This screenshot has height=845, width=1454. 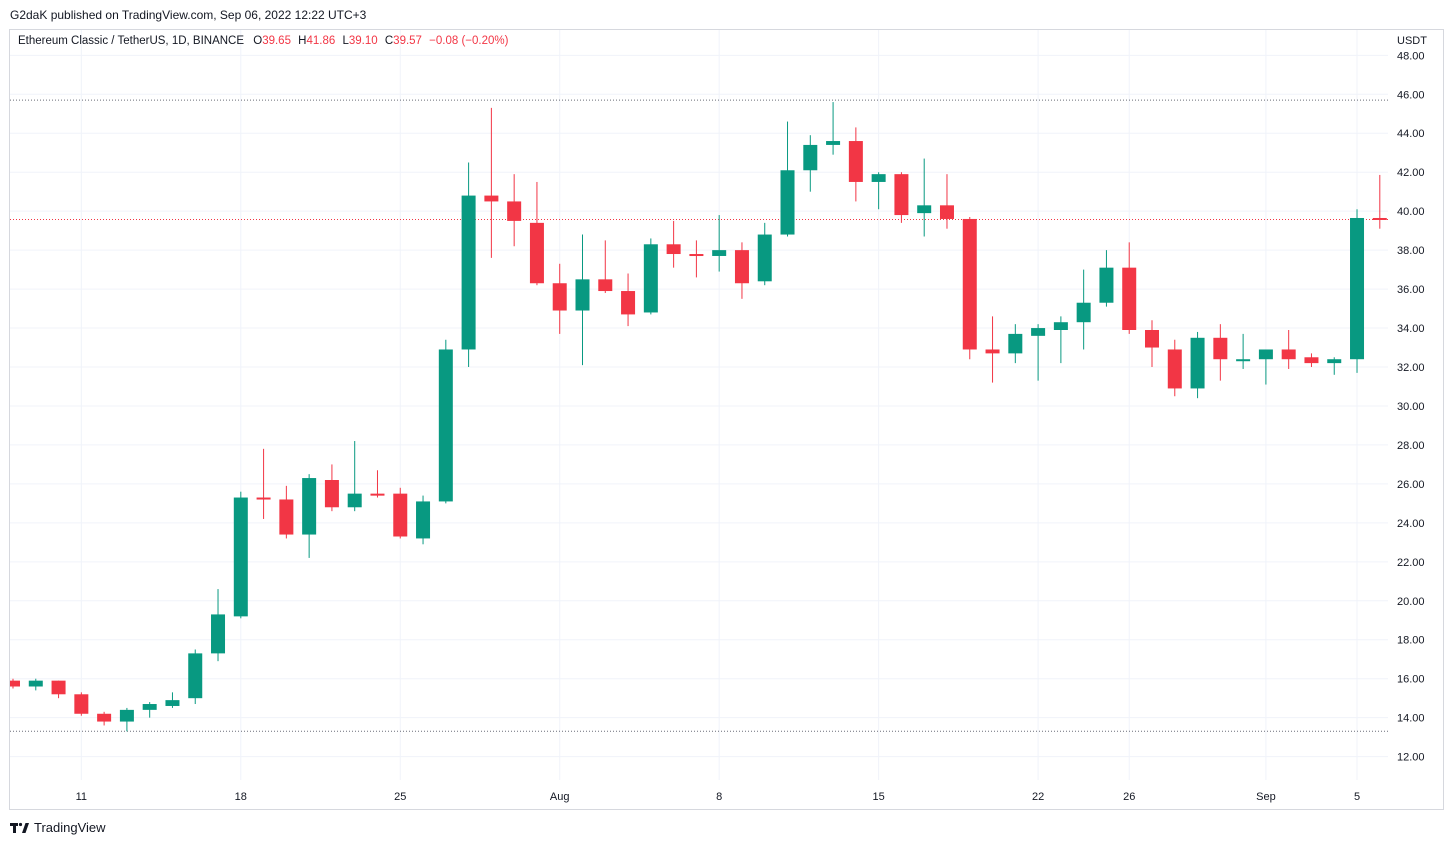 I want to click on y-tick-label: 22.00, so click(x=1411, y=563).